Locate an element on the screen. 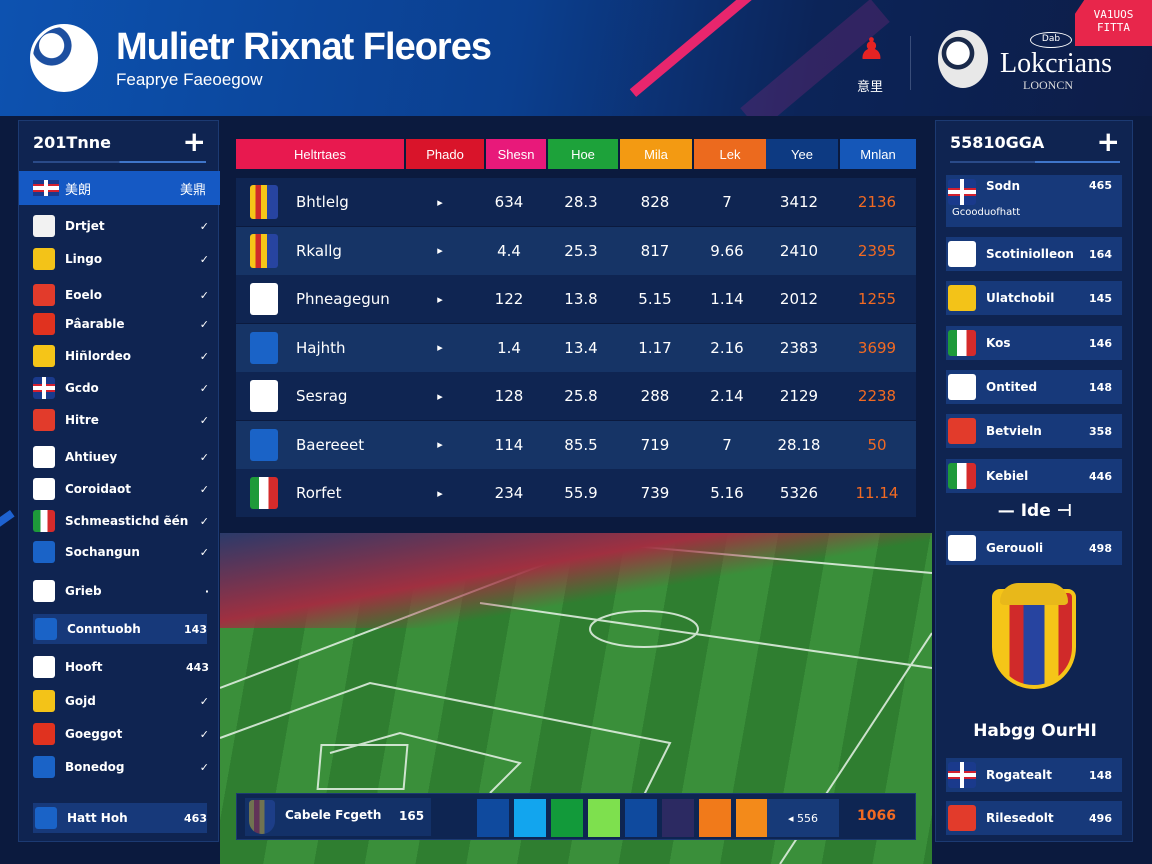  column-header: Heltrtaes is located at coordinates (320, 154).